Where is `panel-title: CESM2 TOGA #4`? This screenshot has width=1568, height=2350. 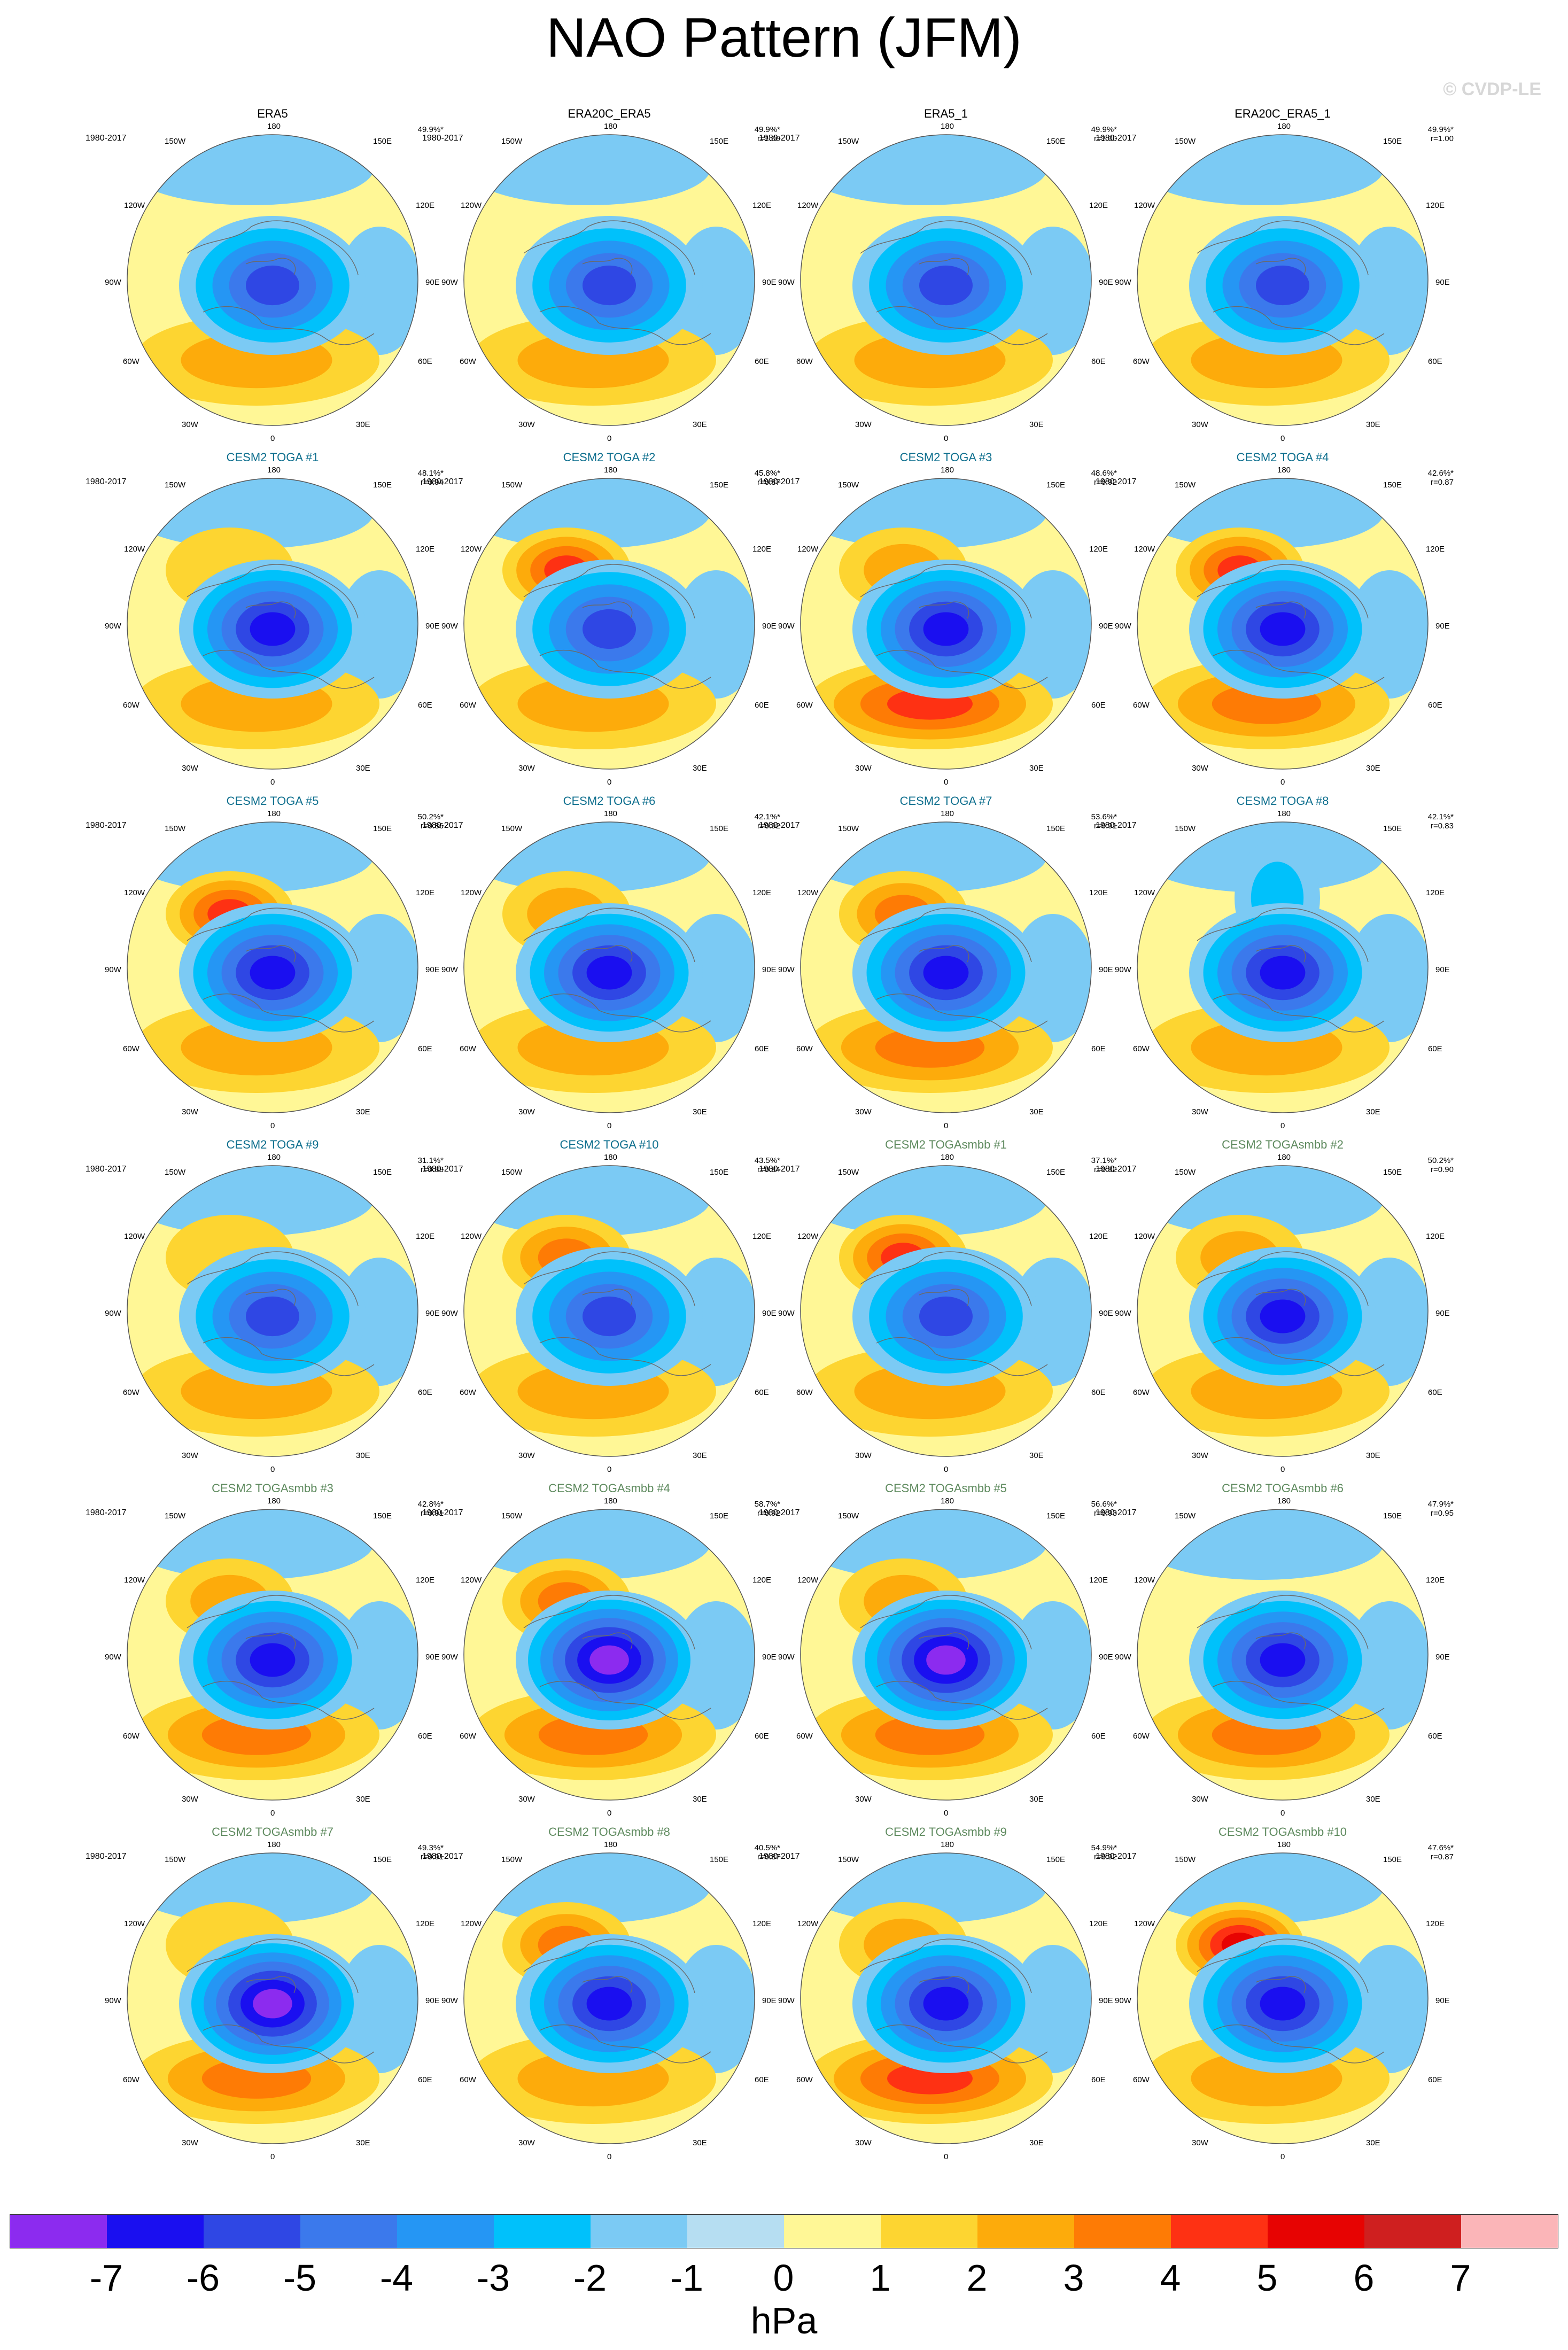
panel-title: CESM2 TOGA #4 is located at coordinates (1282, 457).